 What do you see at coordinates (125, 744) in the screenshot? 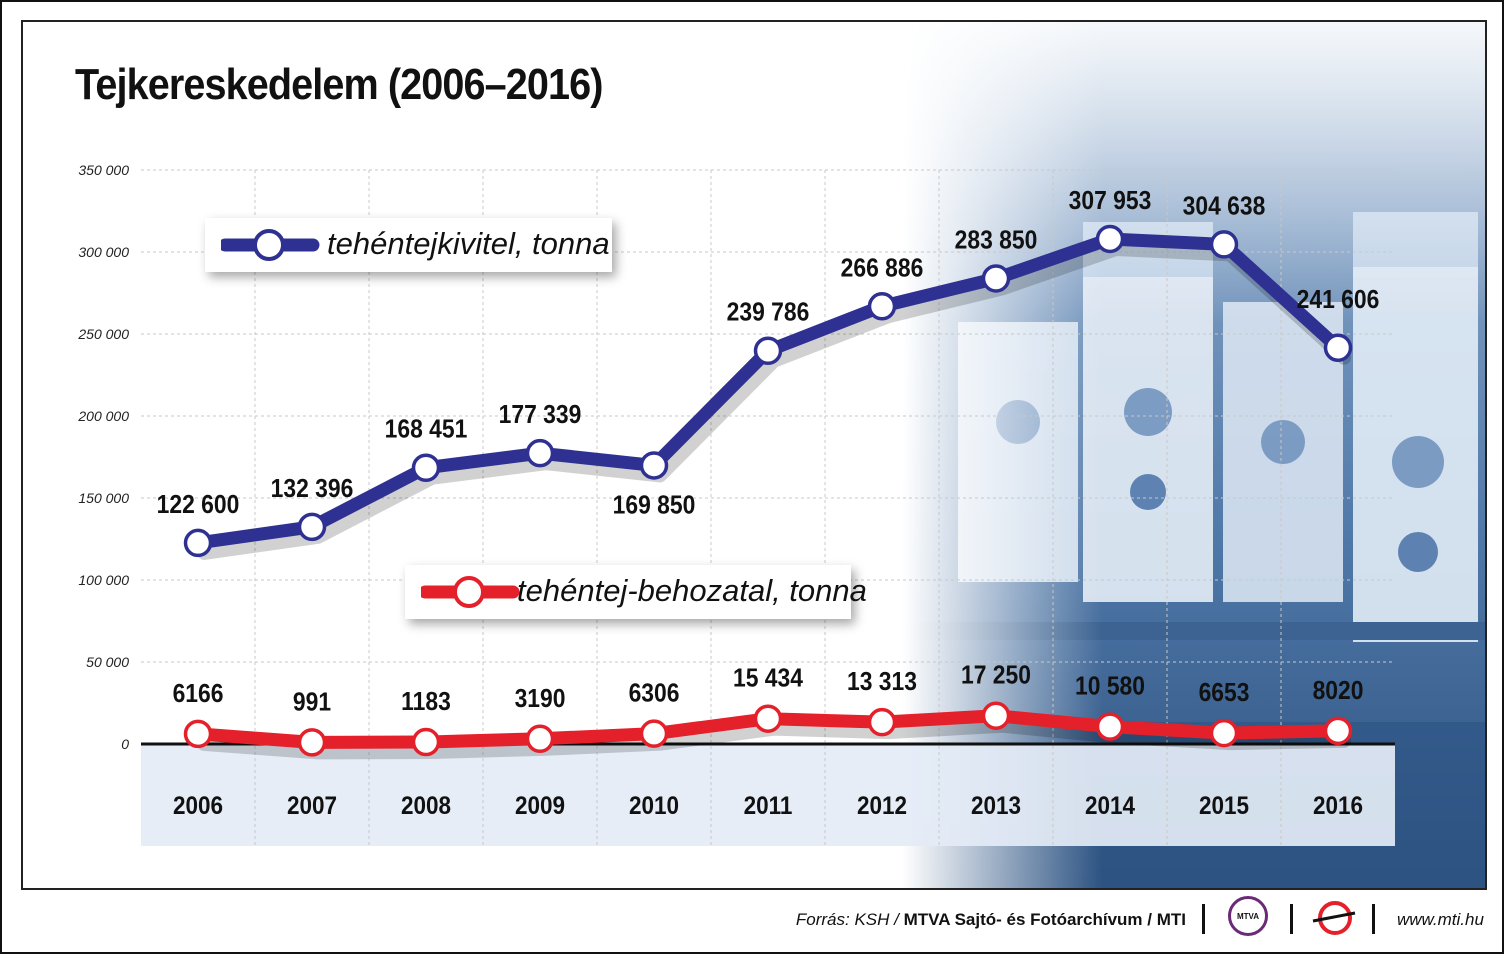
I see `y-tick-label: 0` at bounding box center [125, 744].